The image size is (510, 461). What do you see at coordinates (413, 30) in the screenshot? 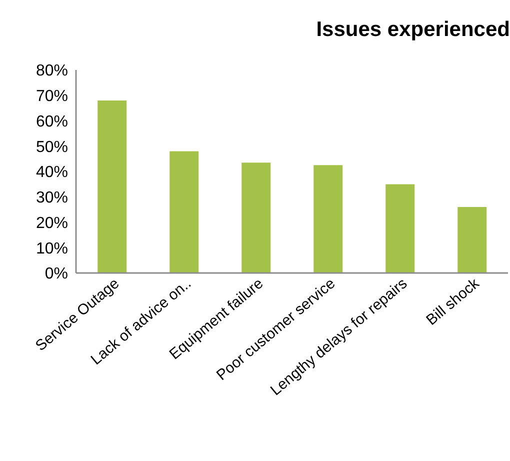
I see `chart-title: Issues experienced` at bounding box center [413, 30].